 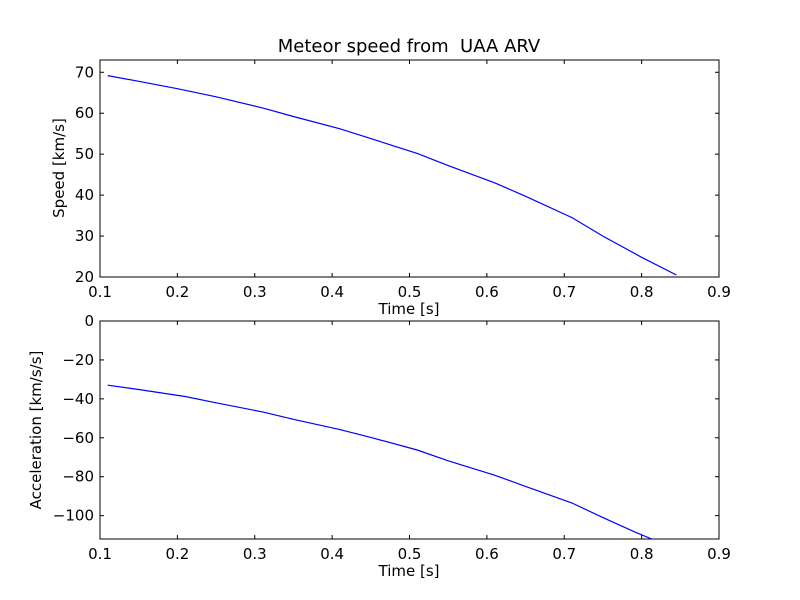 What do you see at coordinates (89, 321) in the screenshot?
I see `acceleration-y-tick-label: 0` at bounding box center [89, 321].